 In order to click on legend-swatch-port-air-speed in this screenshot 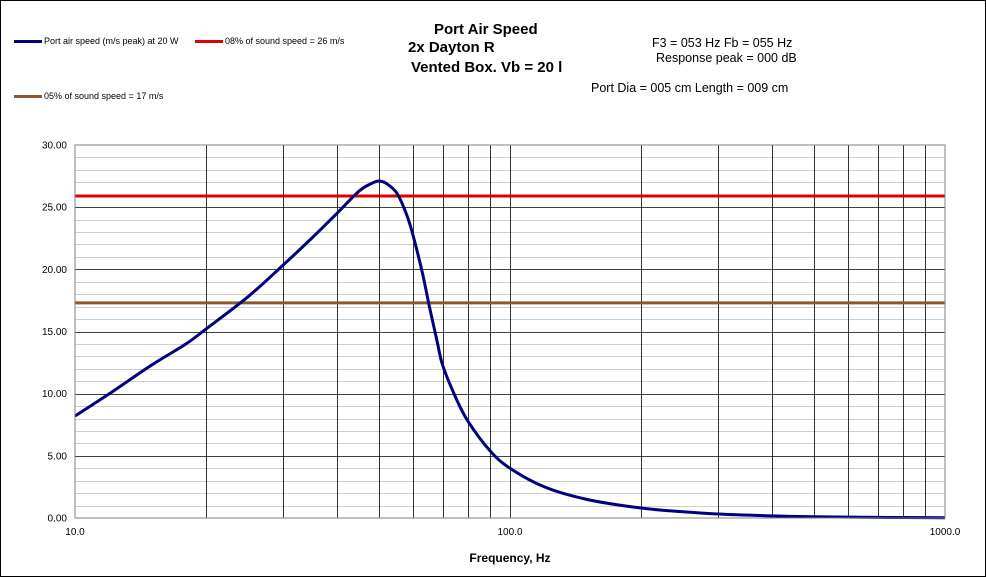, I will do `click(28, 41)`.